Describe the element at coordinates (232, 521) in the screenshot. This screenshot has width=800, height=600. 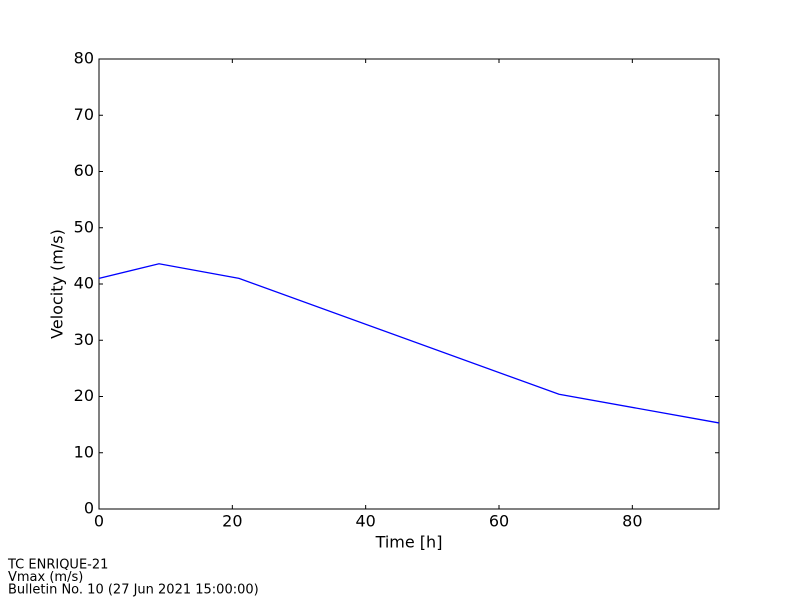
I see `x-tick-label: 20` at that location.